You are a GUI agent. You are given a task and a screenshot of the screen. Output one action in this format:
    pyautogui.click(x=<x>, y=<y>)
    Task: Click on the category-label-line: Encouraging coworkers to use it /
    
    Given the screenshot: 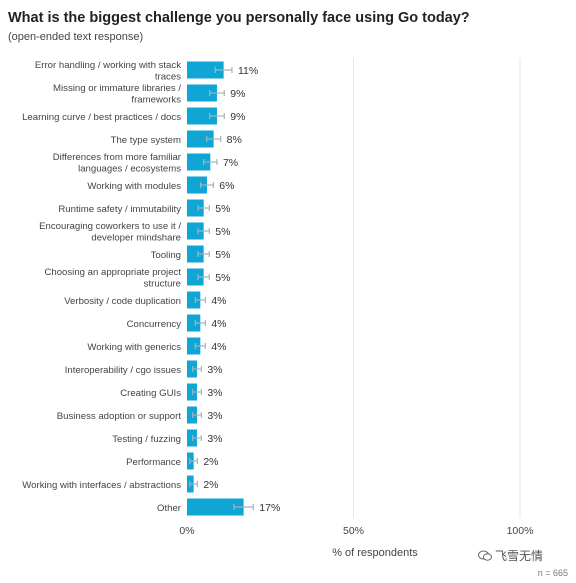 What is the action you would take?
    pyautogui.click(x=110, y=226)
    